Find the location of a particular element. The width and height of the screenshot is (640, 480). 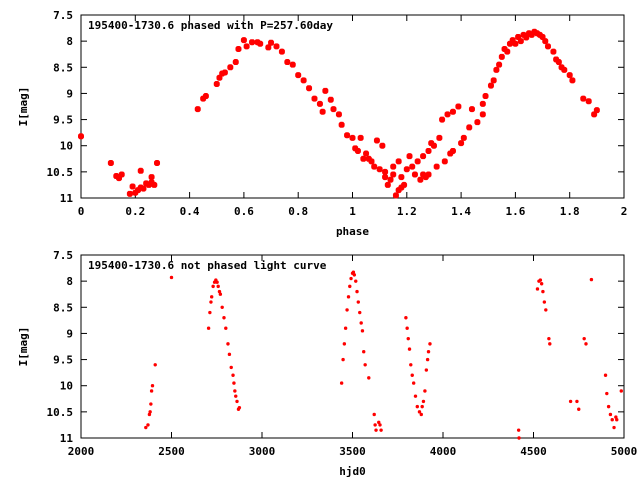

y-tick-label: 9 is located at coordinates (69, 333).